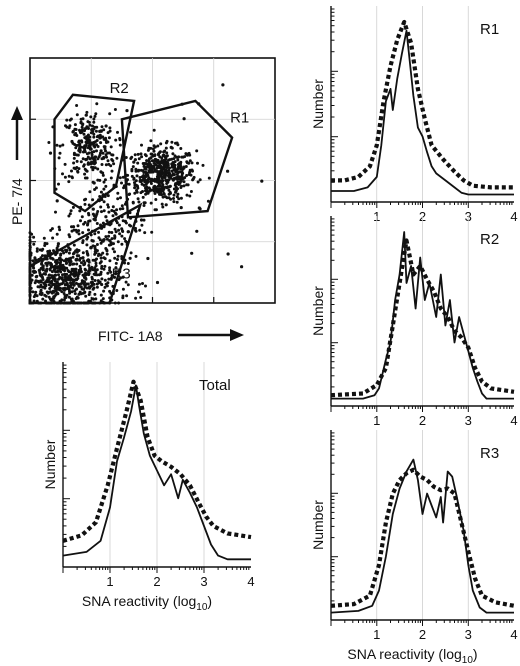 The height and width of the screenshot is (666, 520). What do you see at coordinates (489, 239) in the screenshot?
I see `hist-title: R2` at bounding box center [489, 239].